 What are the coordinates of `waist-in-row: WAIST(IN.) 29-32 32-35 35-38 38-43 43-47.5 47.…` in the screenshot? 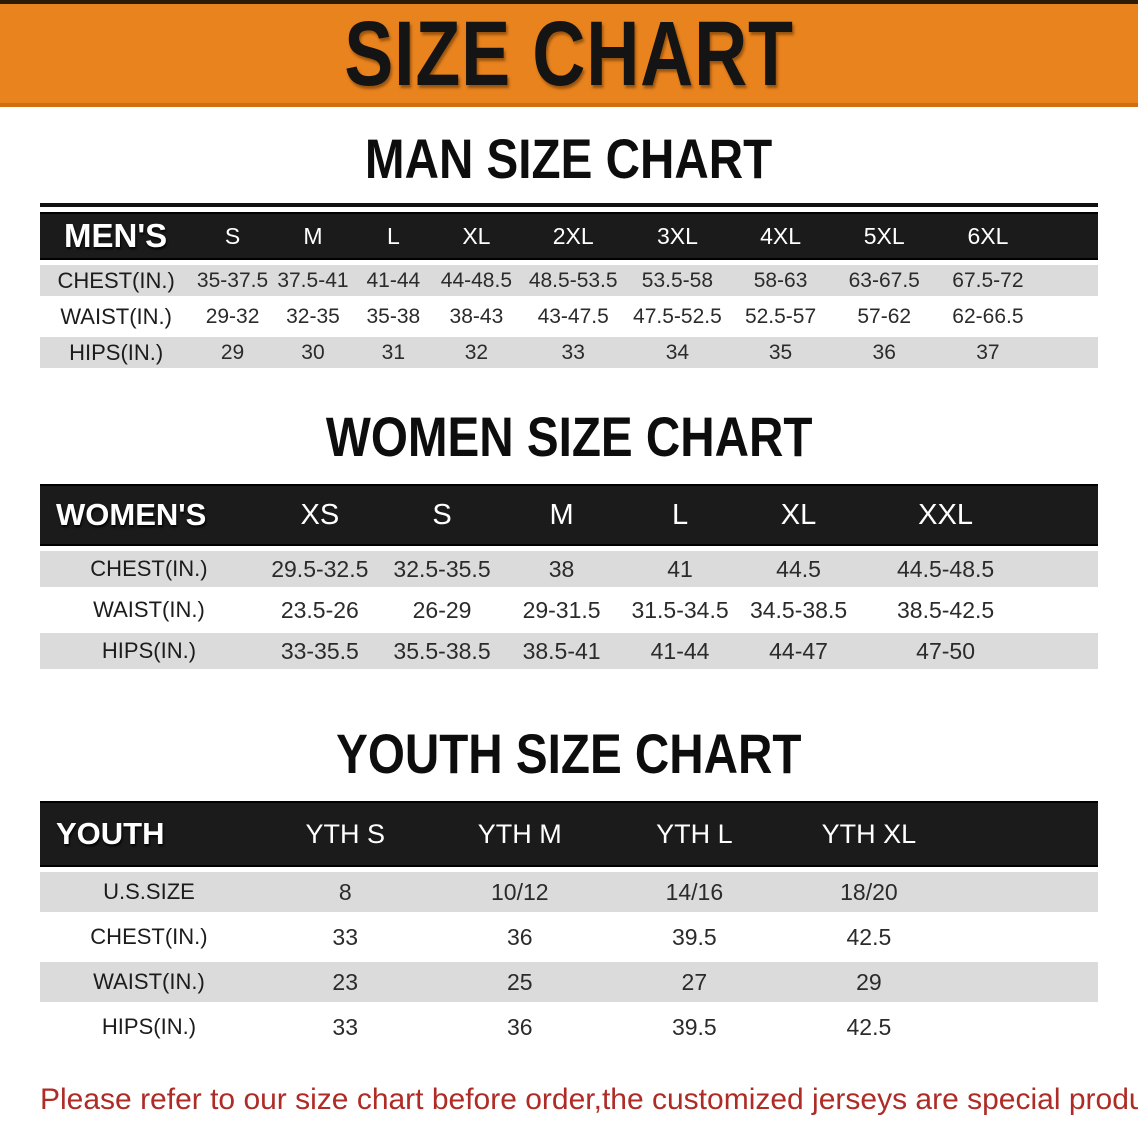 It's located at (569, 316).